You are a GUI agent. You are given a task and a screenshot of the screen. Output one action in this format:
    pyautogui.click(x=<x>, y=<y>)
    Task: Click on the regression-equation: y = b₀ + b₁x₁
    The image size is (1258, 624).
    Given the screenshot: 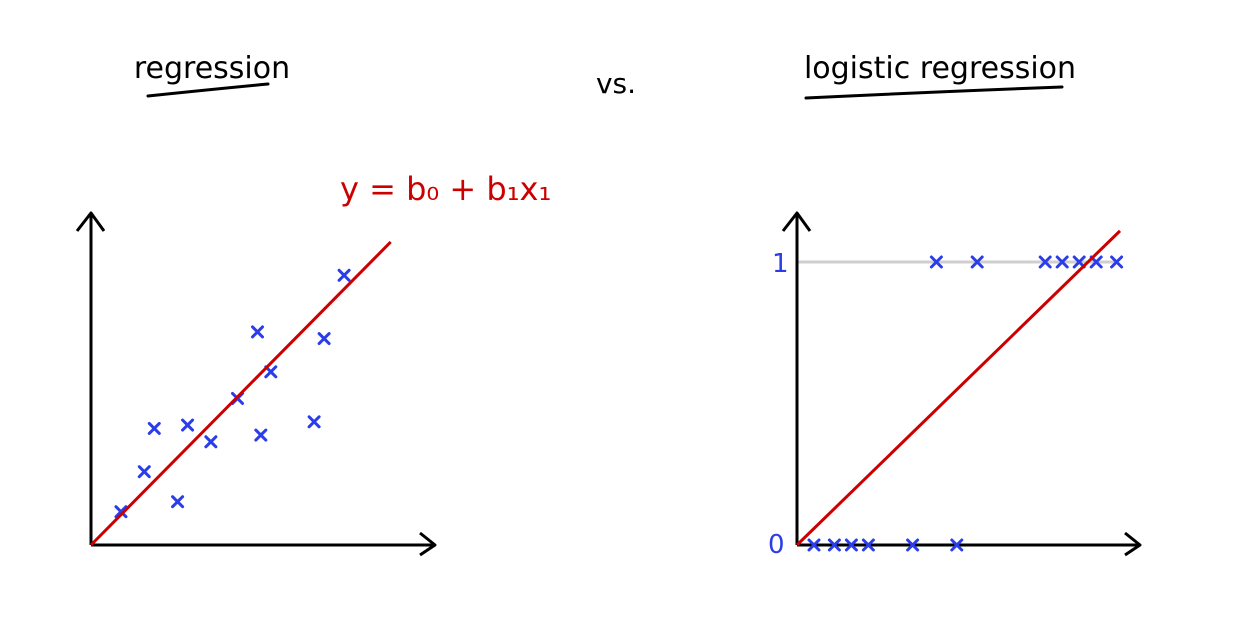 What is the action you would take?
    pyautogui.click(x=445, y=189)
    